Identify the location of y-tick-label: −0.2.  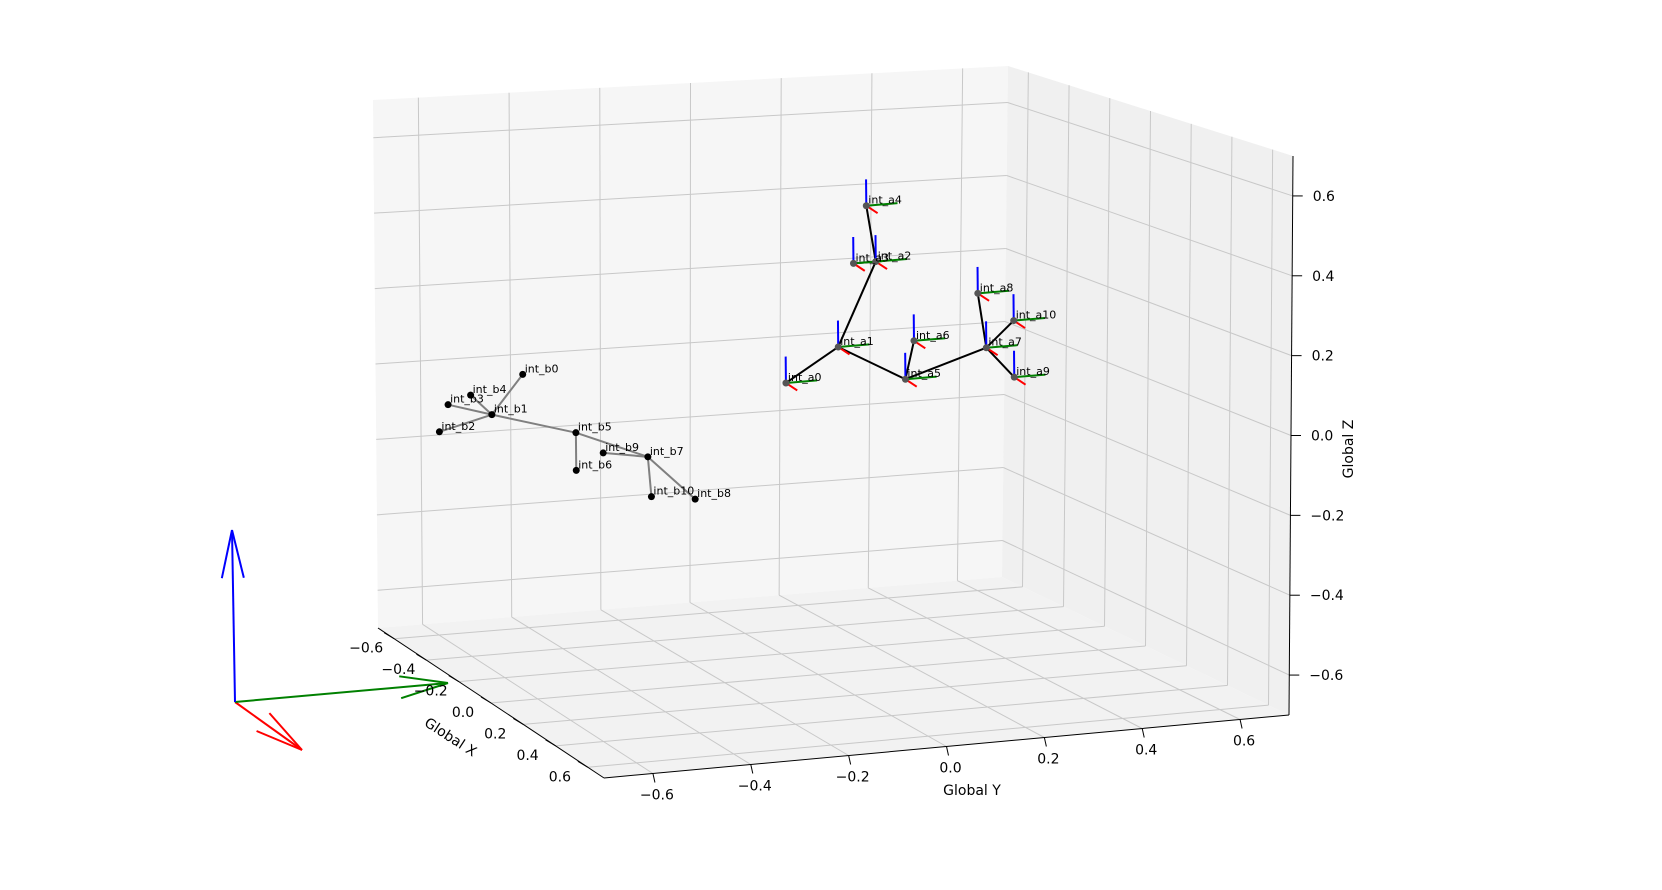
(853, 778).